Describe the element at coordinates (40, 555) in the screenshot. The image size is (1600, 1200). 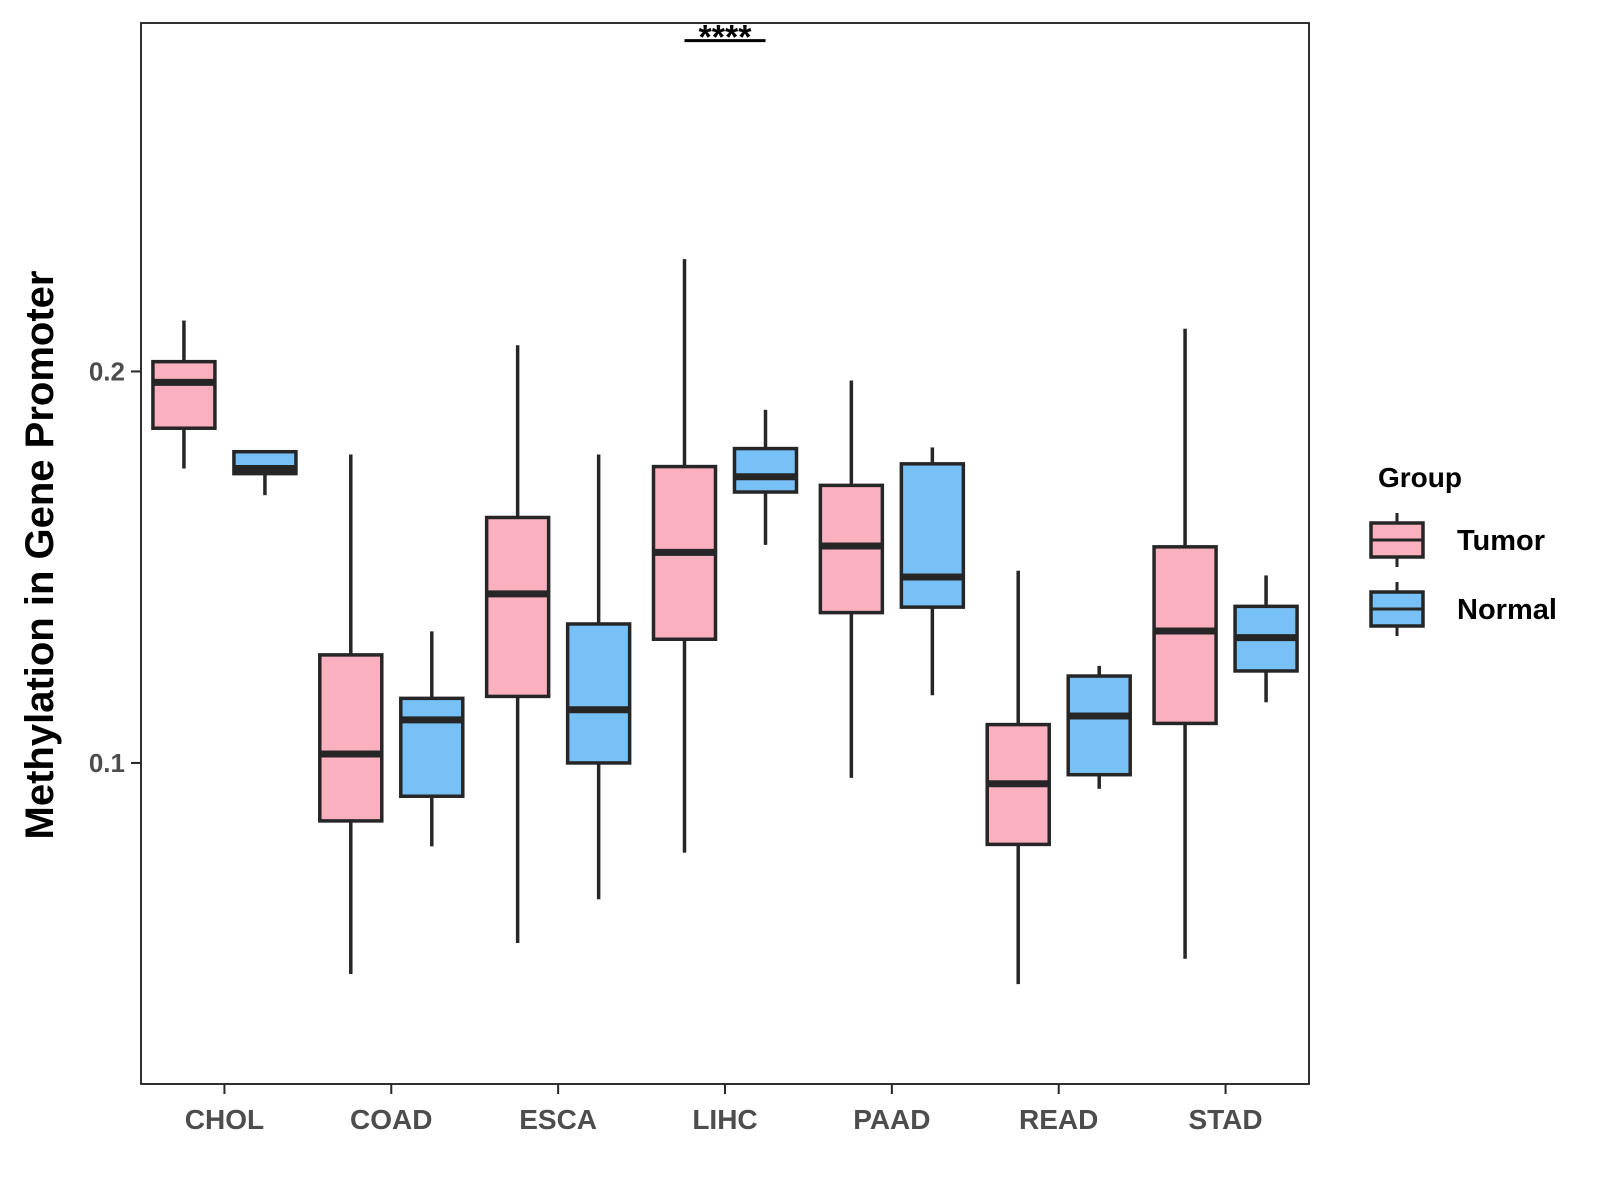
I see `y-axis-title: Methylation in Gene Promoter` at that location.